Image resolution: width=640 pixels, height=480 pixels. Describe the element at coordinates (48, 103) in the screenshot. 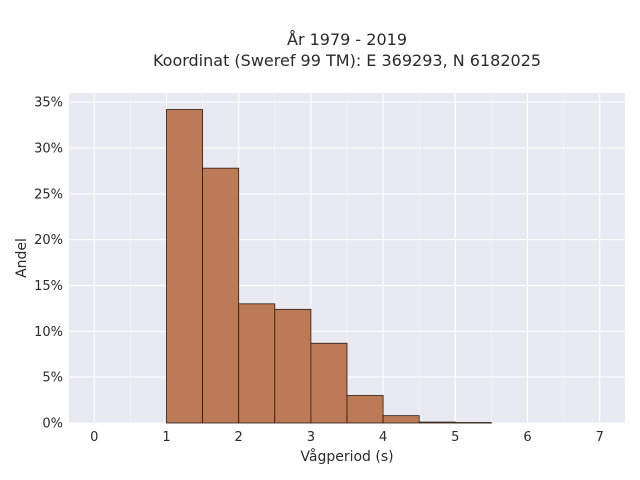

I see `y-tick-label: 35%` at that location.